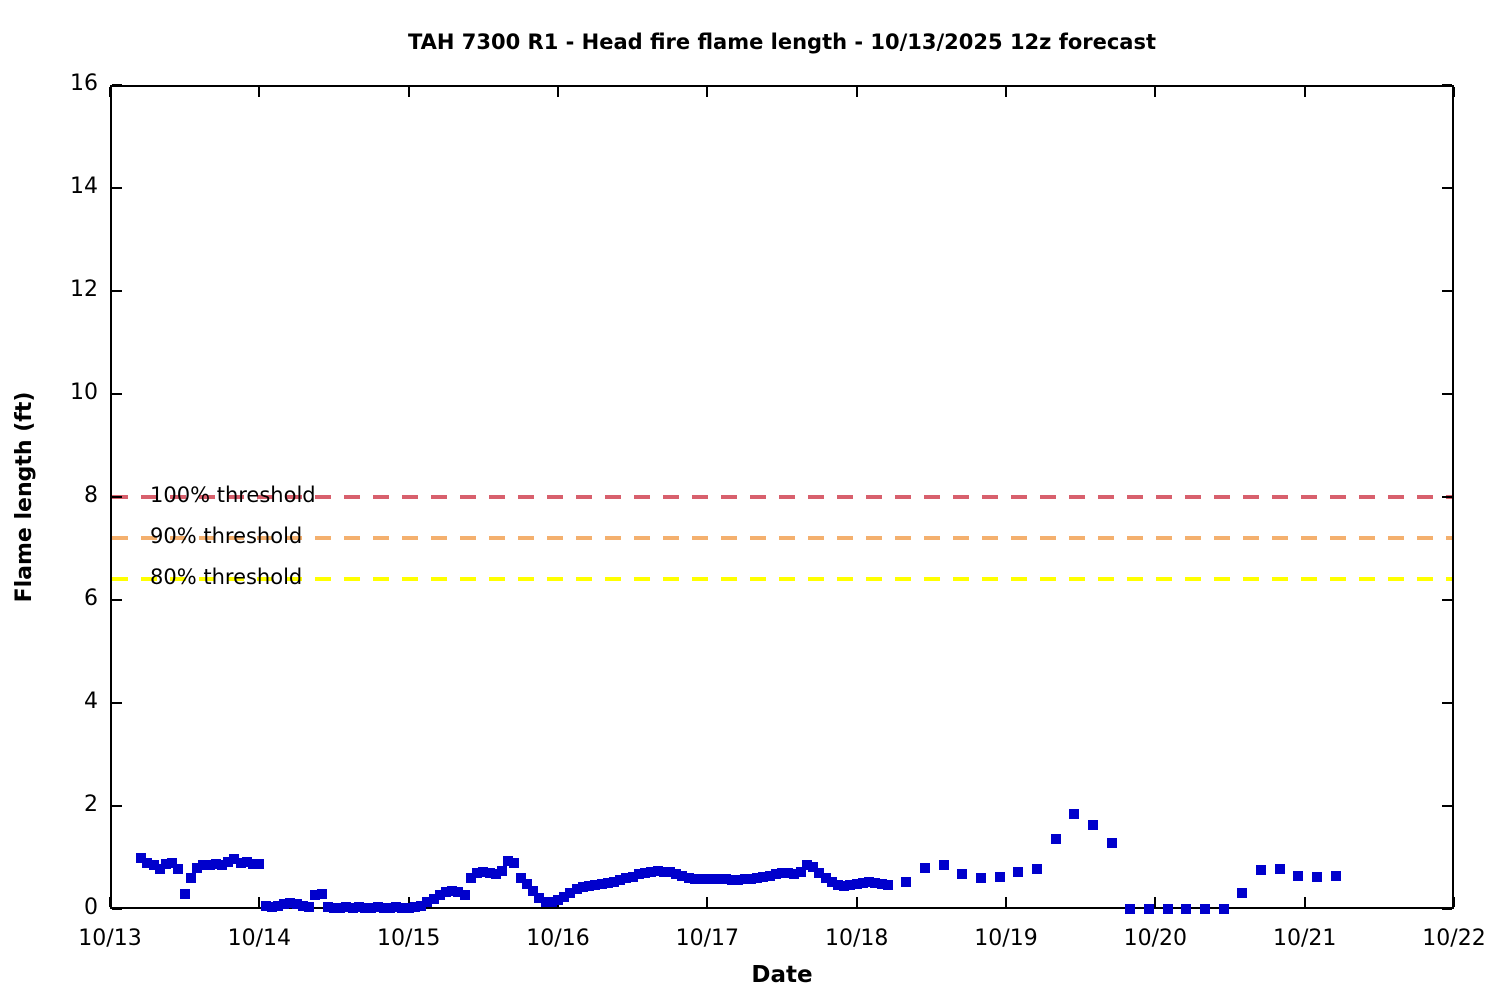  Describe the element at coordinates (782, 538) in the screenshot. I see `threshold-line` at that location.